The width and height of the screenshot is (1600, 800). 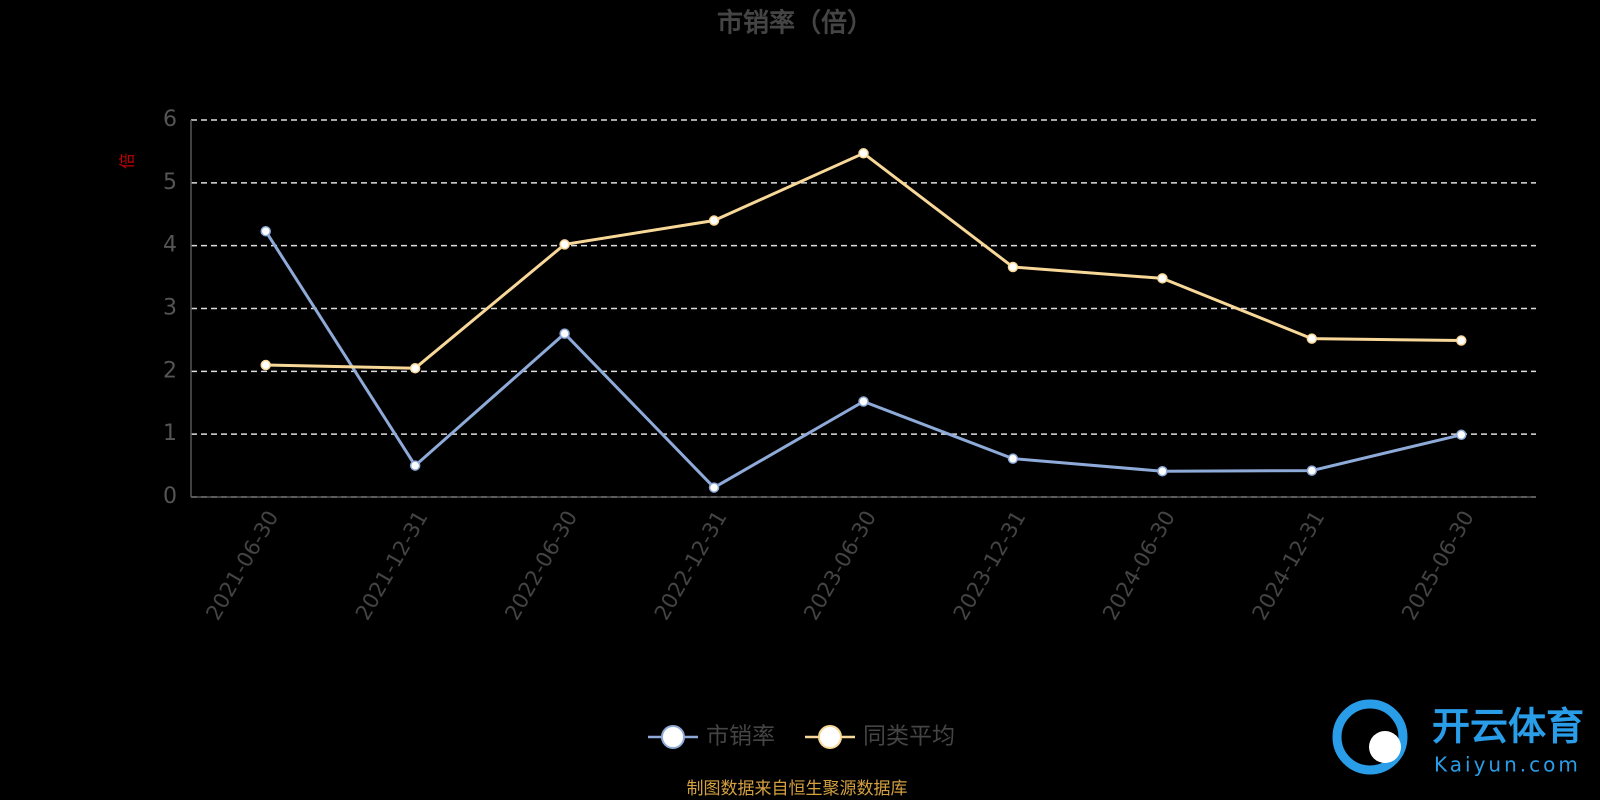 What do you see at coordinates (840, 566) in the screenshot?
I see `x-tick-label: 2023-06-30` at bounding box center [840, 566].